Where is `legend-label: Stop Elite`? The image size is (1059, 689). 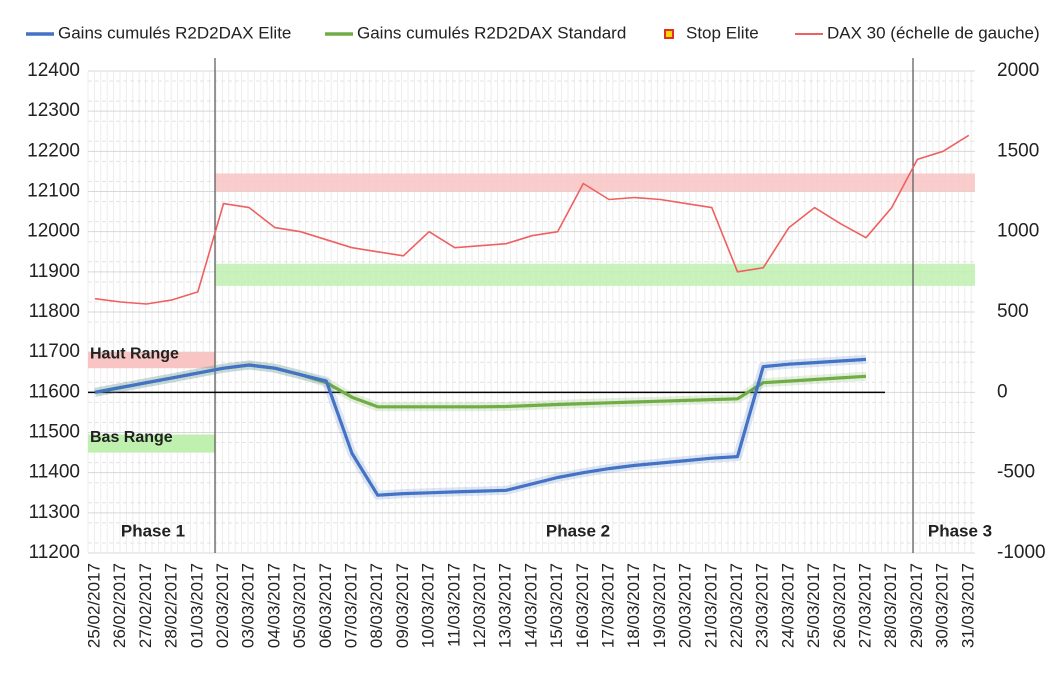 legend-label: Stop Elite is located at coordinates (722, 32).